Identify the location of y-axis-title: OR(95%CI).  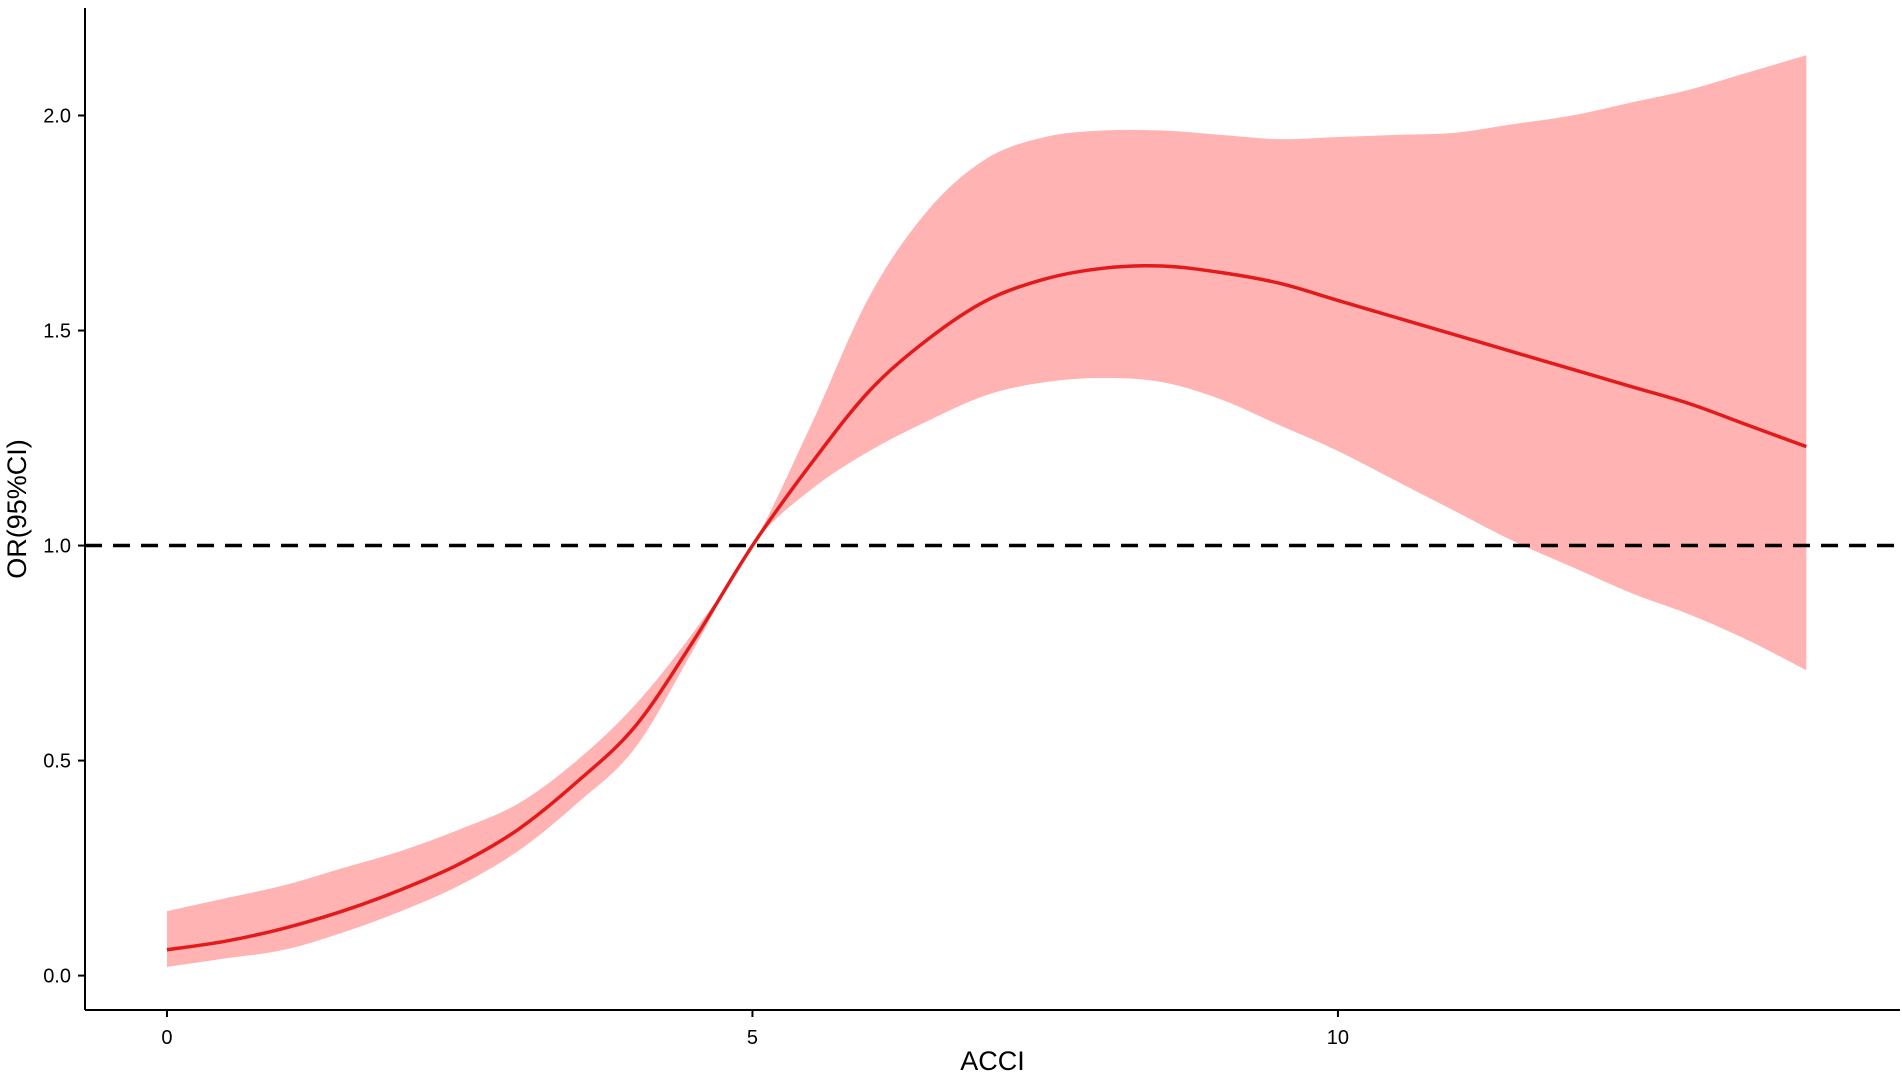
(17, 509).